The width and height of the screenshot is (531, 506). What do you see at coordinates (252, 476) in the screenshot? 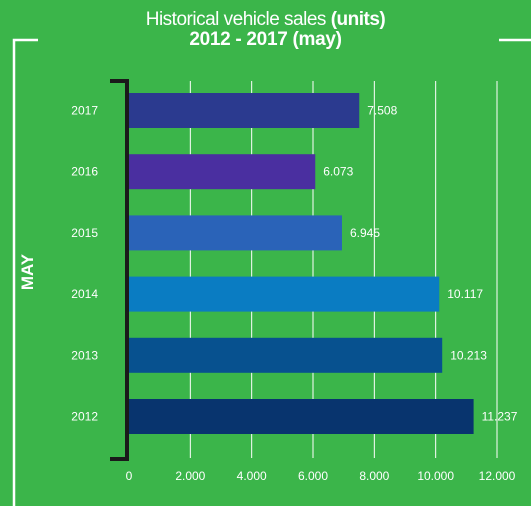
I see `x-tick-label: 4.000` at bounding box center [252, 476].